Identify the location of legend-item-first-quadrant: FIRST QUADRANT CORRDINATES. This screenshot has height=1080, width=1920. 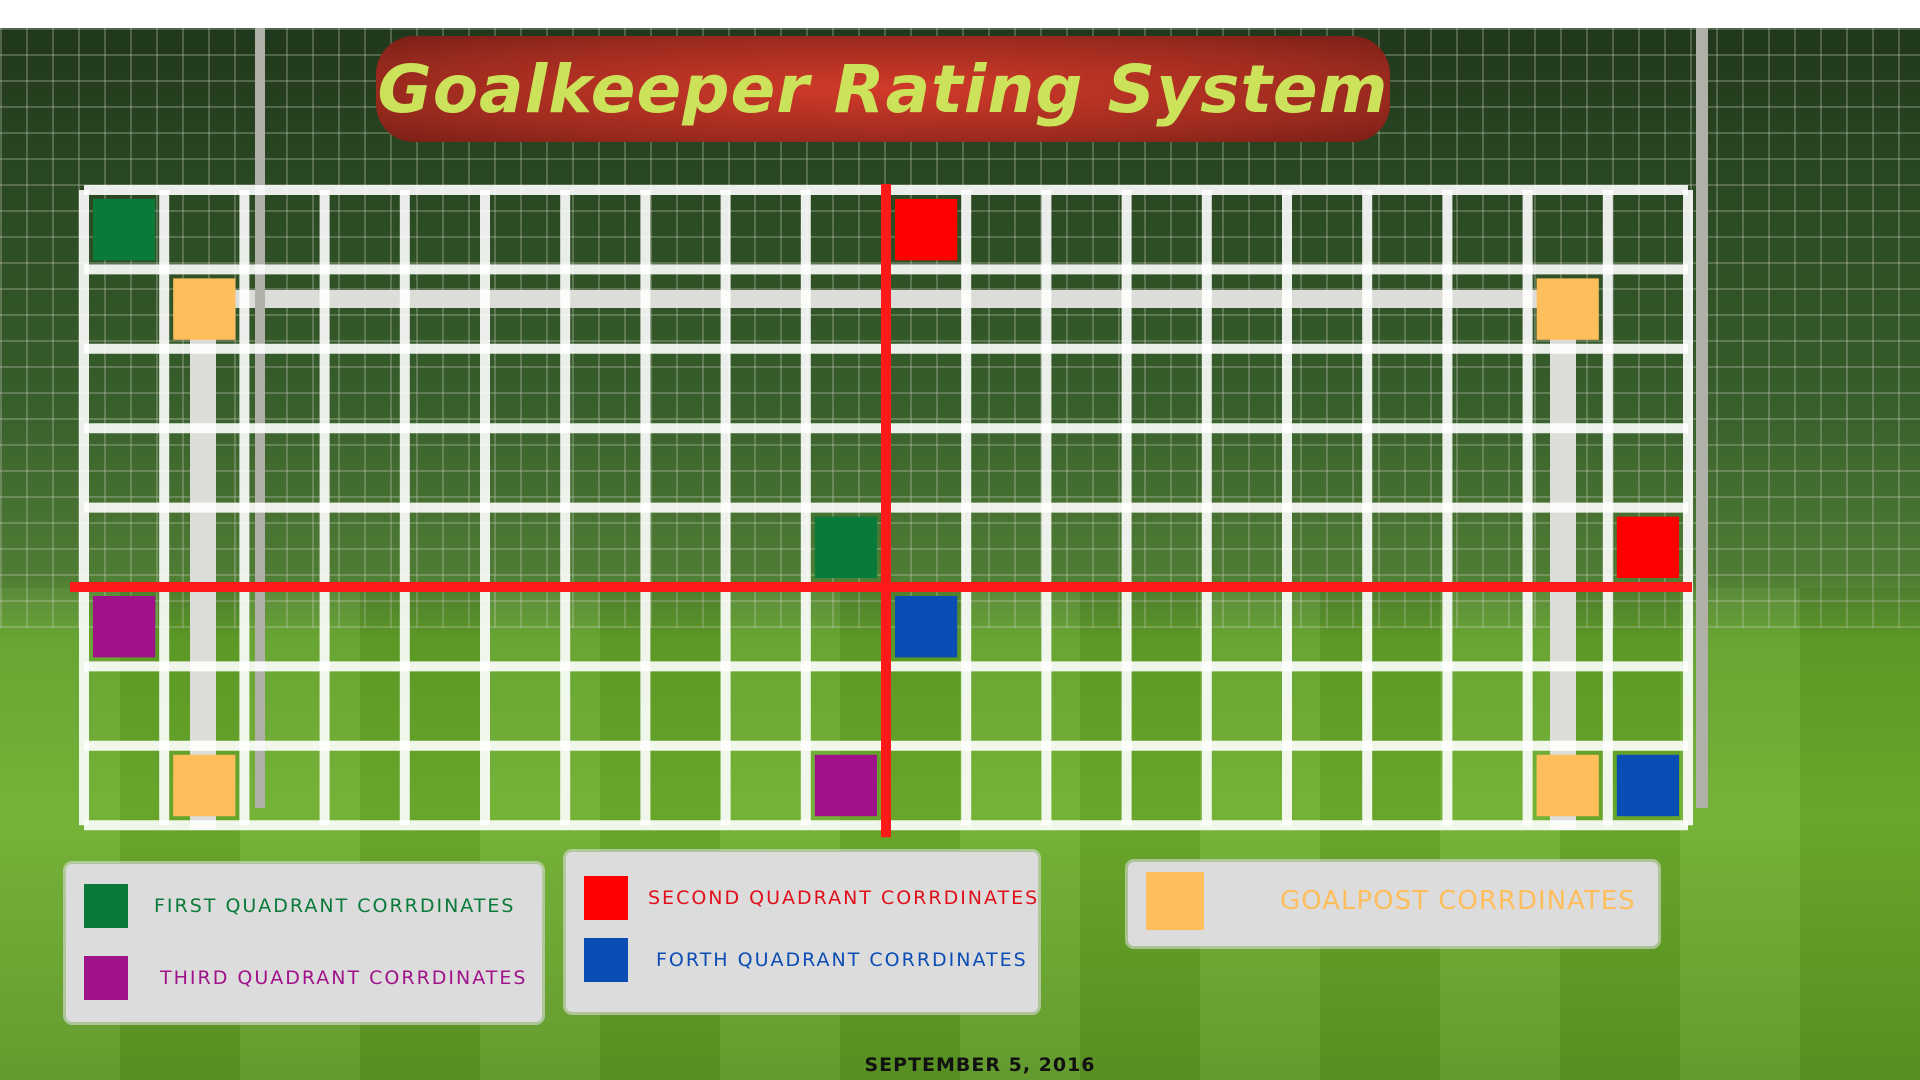
(299, 906).